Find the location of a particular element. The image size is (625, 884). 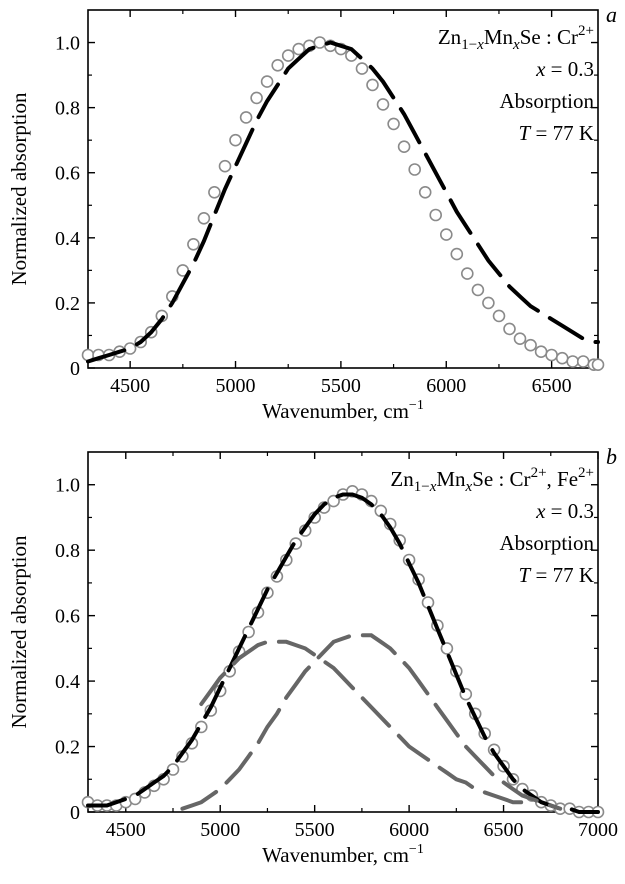

panel-label: b is located at coordinates (611, 456).